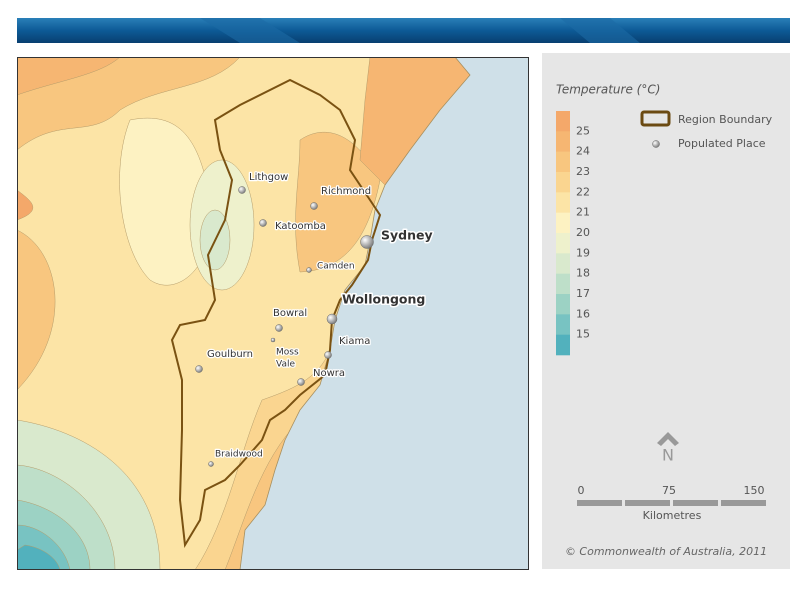 Image resolution: width=790 pixels, height=598 pixels. Describe the element at coordinates (671, 503) in the screenshot. I see `scale-bar` at that location.